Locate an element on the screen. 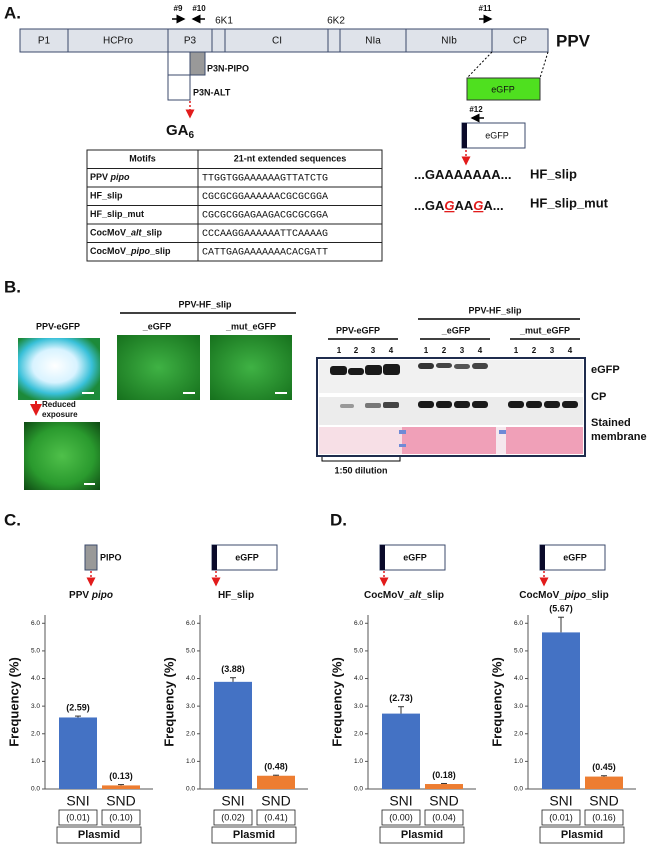  segment-label: CP is located at coordinates (520, 41).